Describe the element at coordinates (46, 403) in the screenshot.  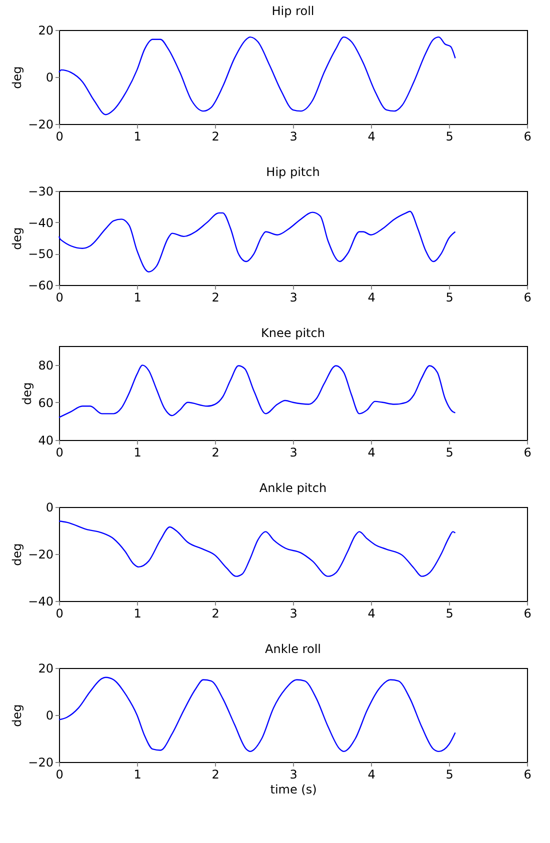
I see `y-tick-label: 60` at that location.